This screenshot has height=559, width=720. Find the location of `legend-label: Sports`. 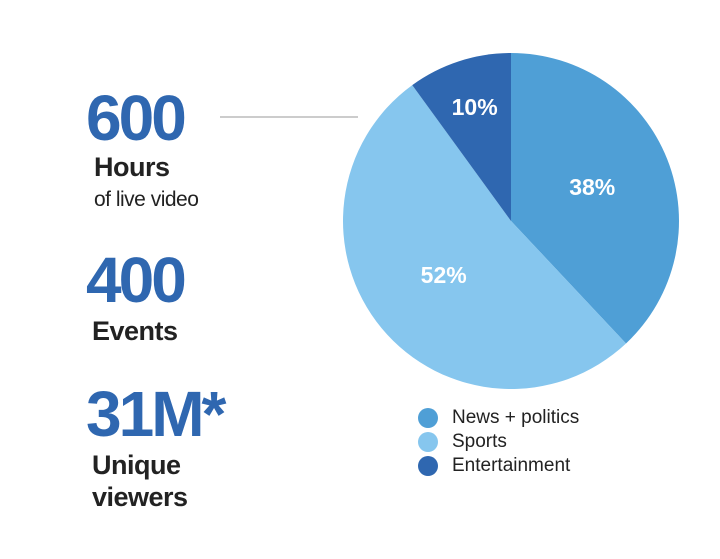

legend-label: Sports is located at coordinates (479, 441).